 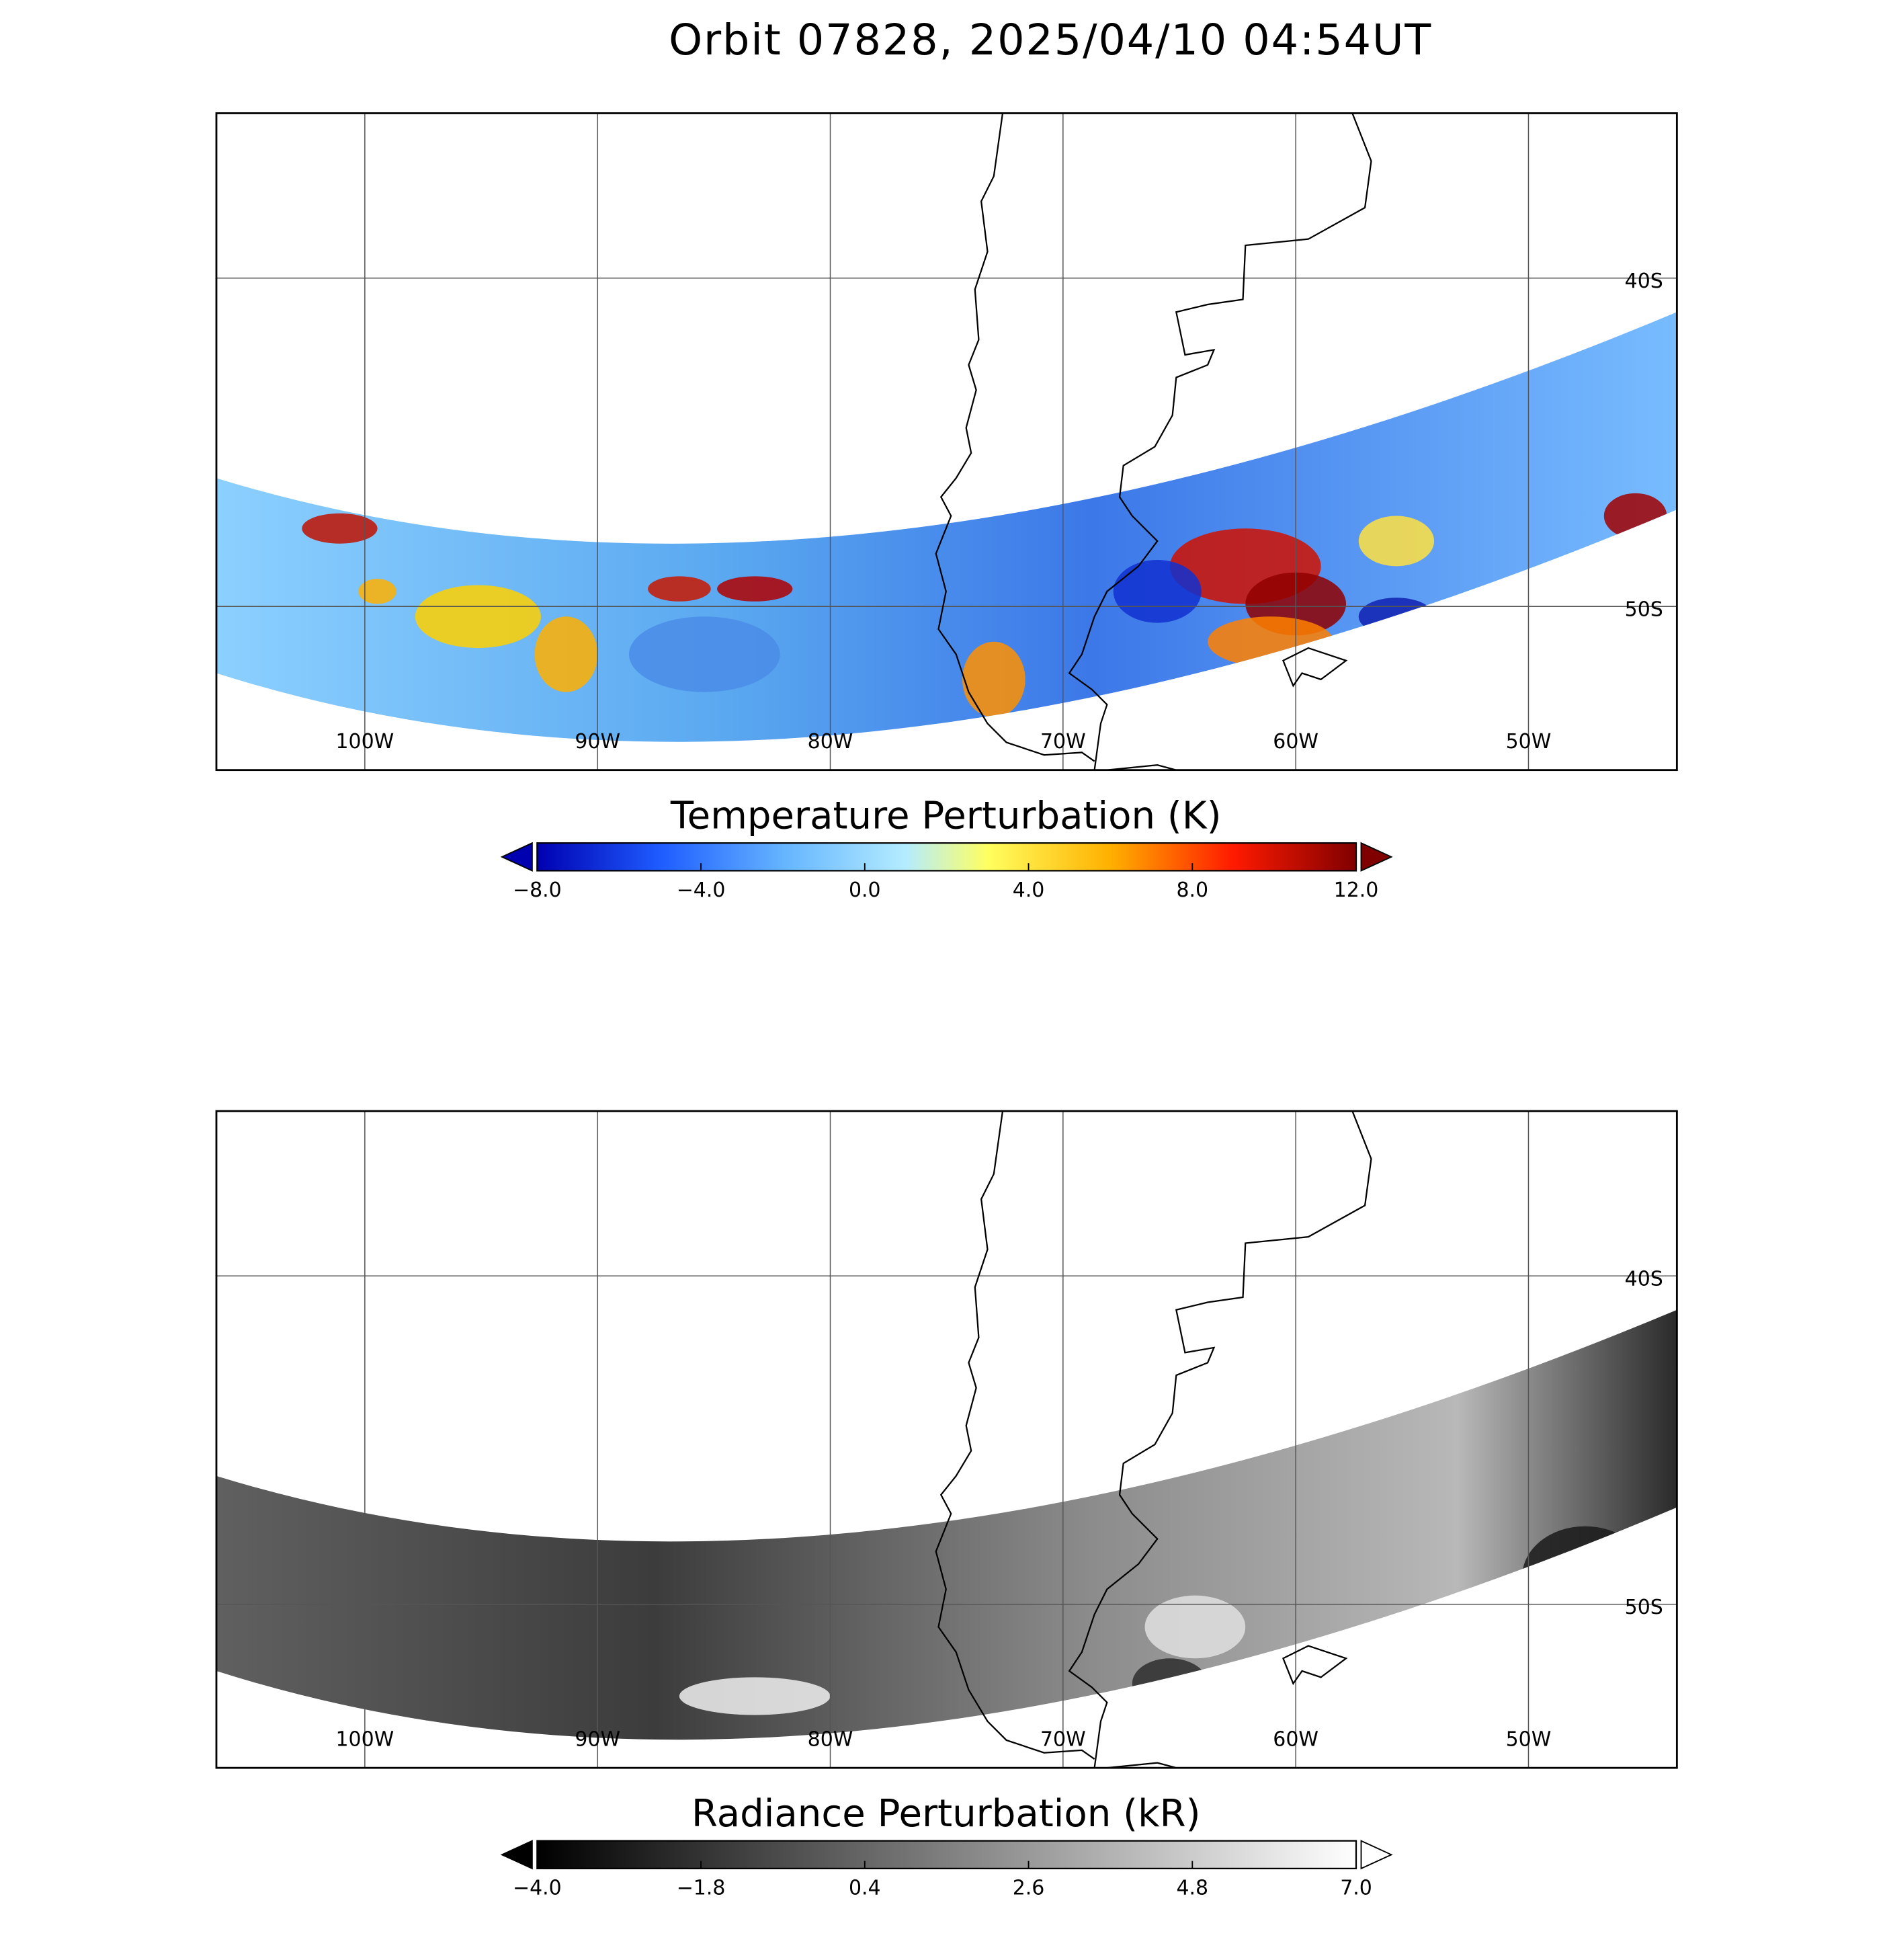 I want to click on colorbar-tick-label: −1.8, so click(x=701, y=1888).